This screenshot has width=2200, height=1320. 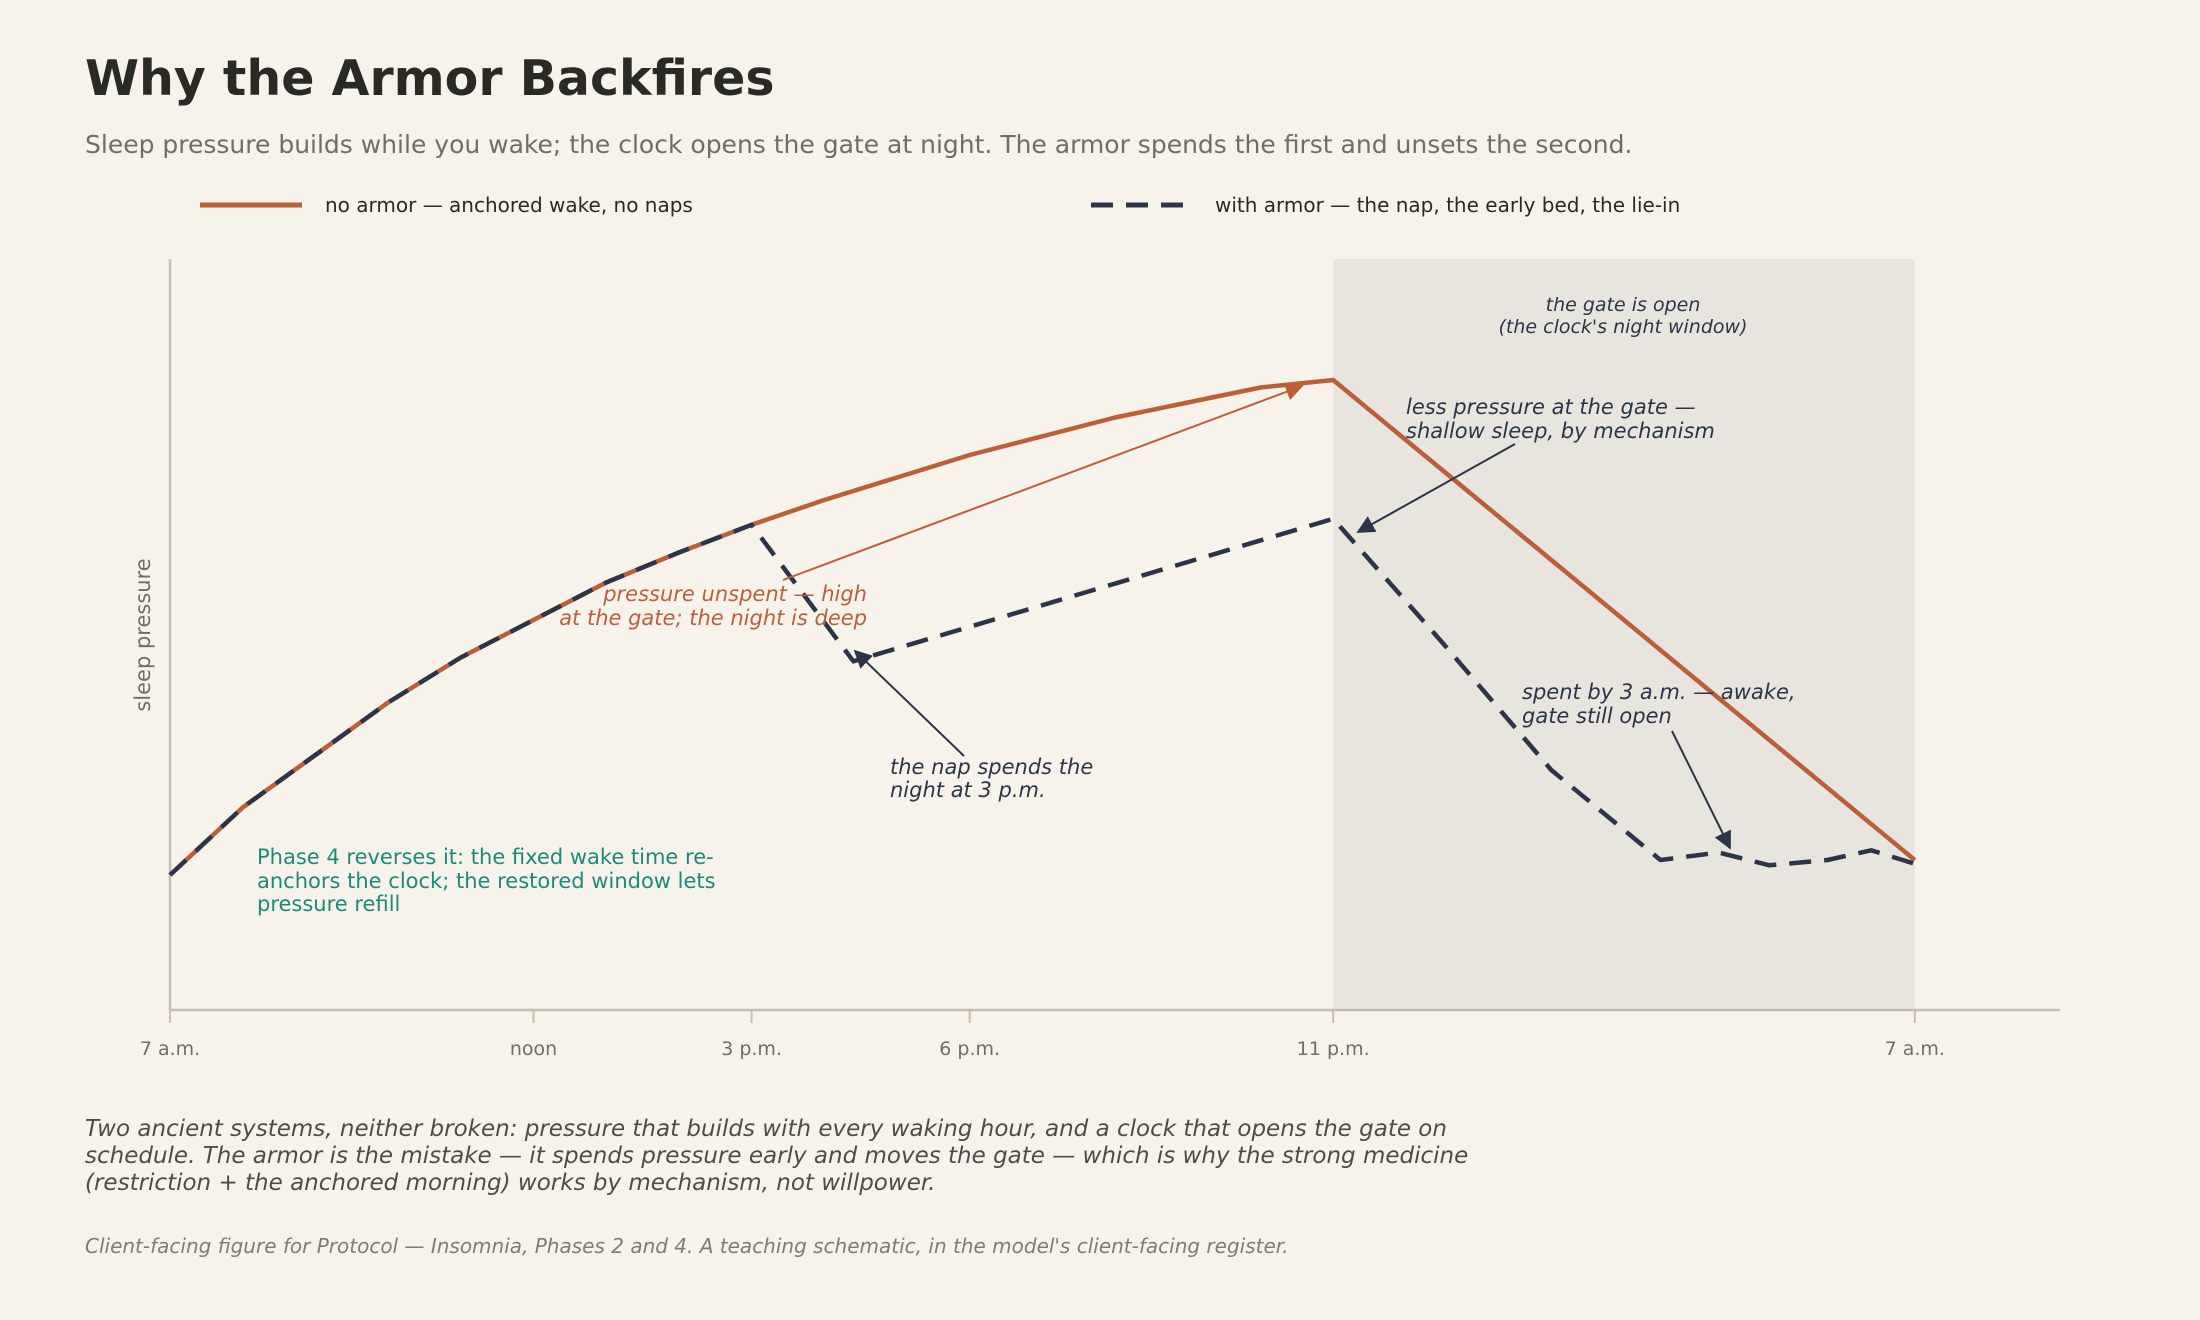 I want to click on annotation-nap-line2: night at 3 p.m., so click(x=968, y=790).